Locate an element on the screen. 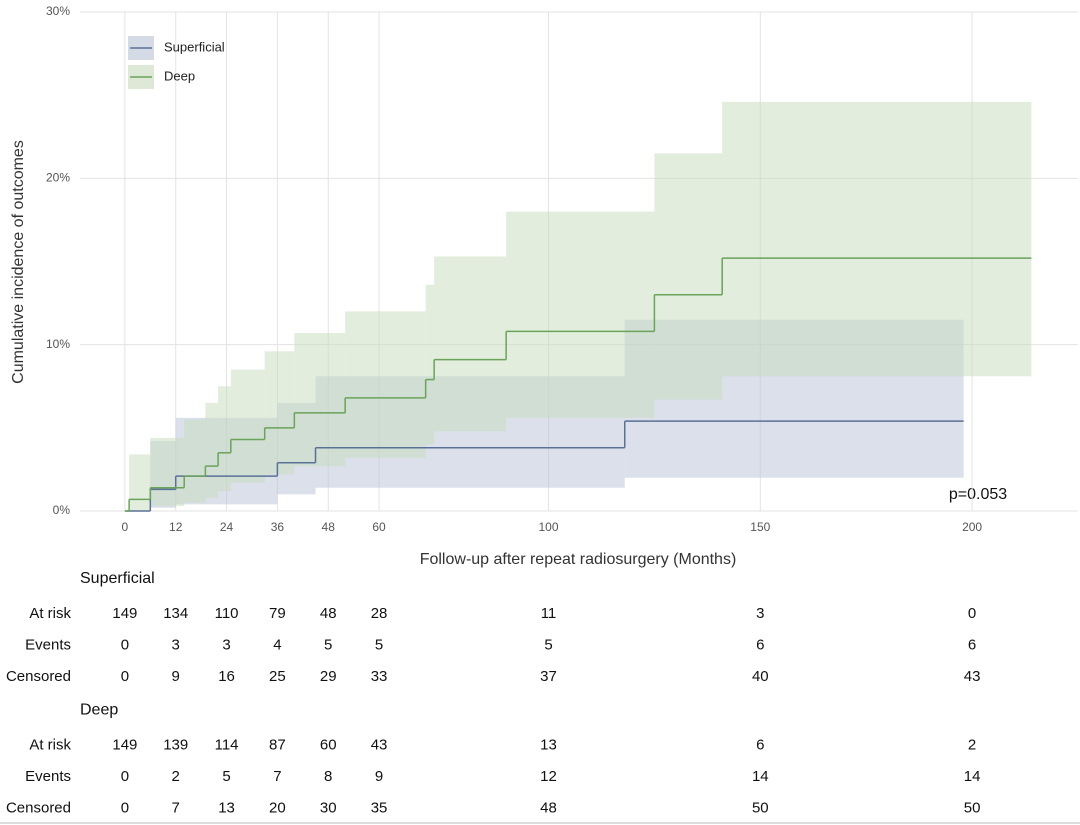 The height and width of the screenshot is (825, 1080). legend-label: Superficial is located at coordinates (194, 46).